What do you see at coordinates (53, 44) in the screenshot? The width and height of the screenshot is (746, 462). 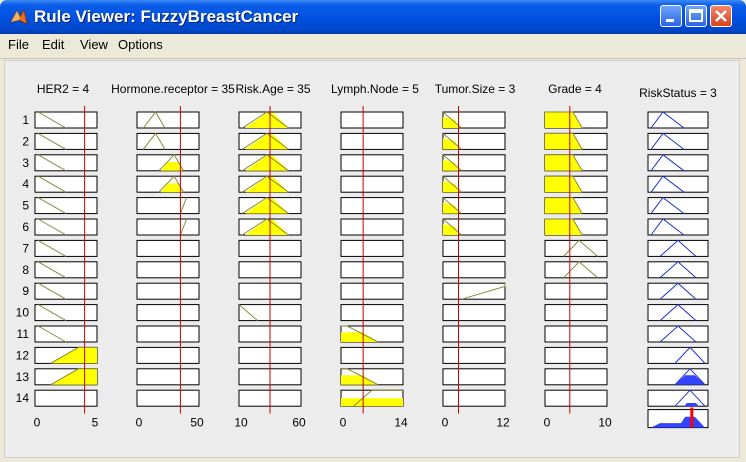 I see `menu-edit: Edit` at bounding box center [53, 44].